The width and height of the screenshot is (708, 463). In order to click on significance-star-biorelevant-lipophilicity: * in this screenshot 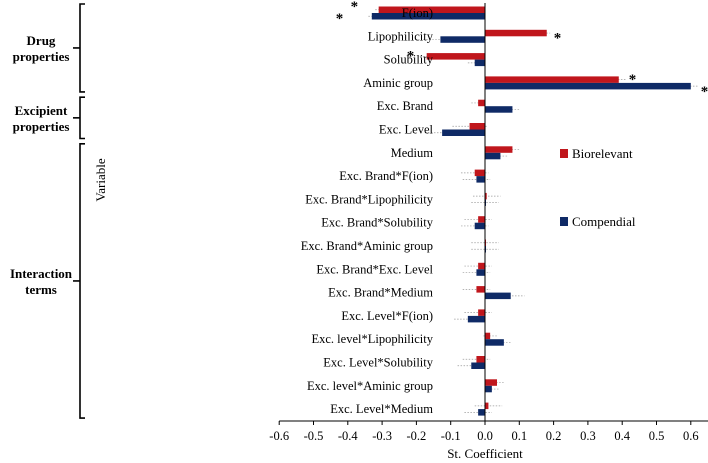, I will do `click(558, 38)`.